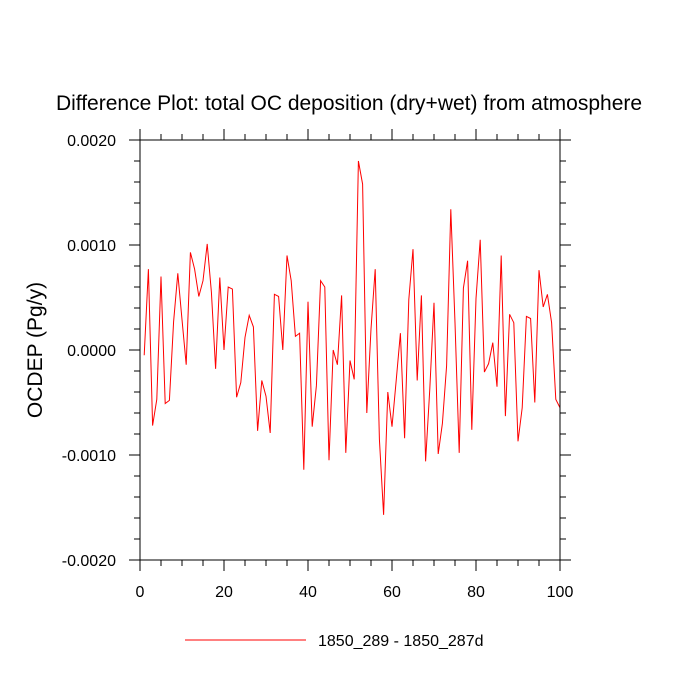 The width and height of the screenshot is (700, 700). What do you see at coordinates (224, 592) in the screenshot?
I see `x-tick-label: 20` at bounding box center [224, 592].